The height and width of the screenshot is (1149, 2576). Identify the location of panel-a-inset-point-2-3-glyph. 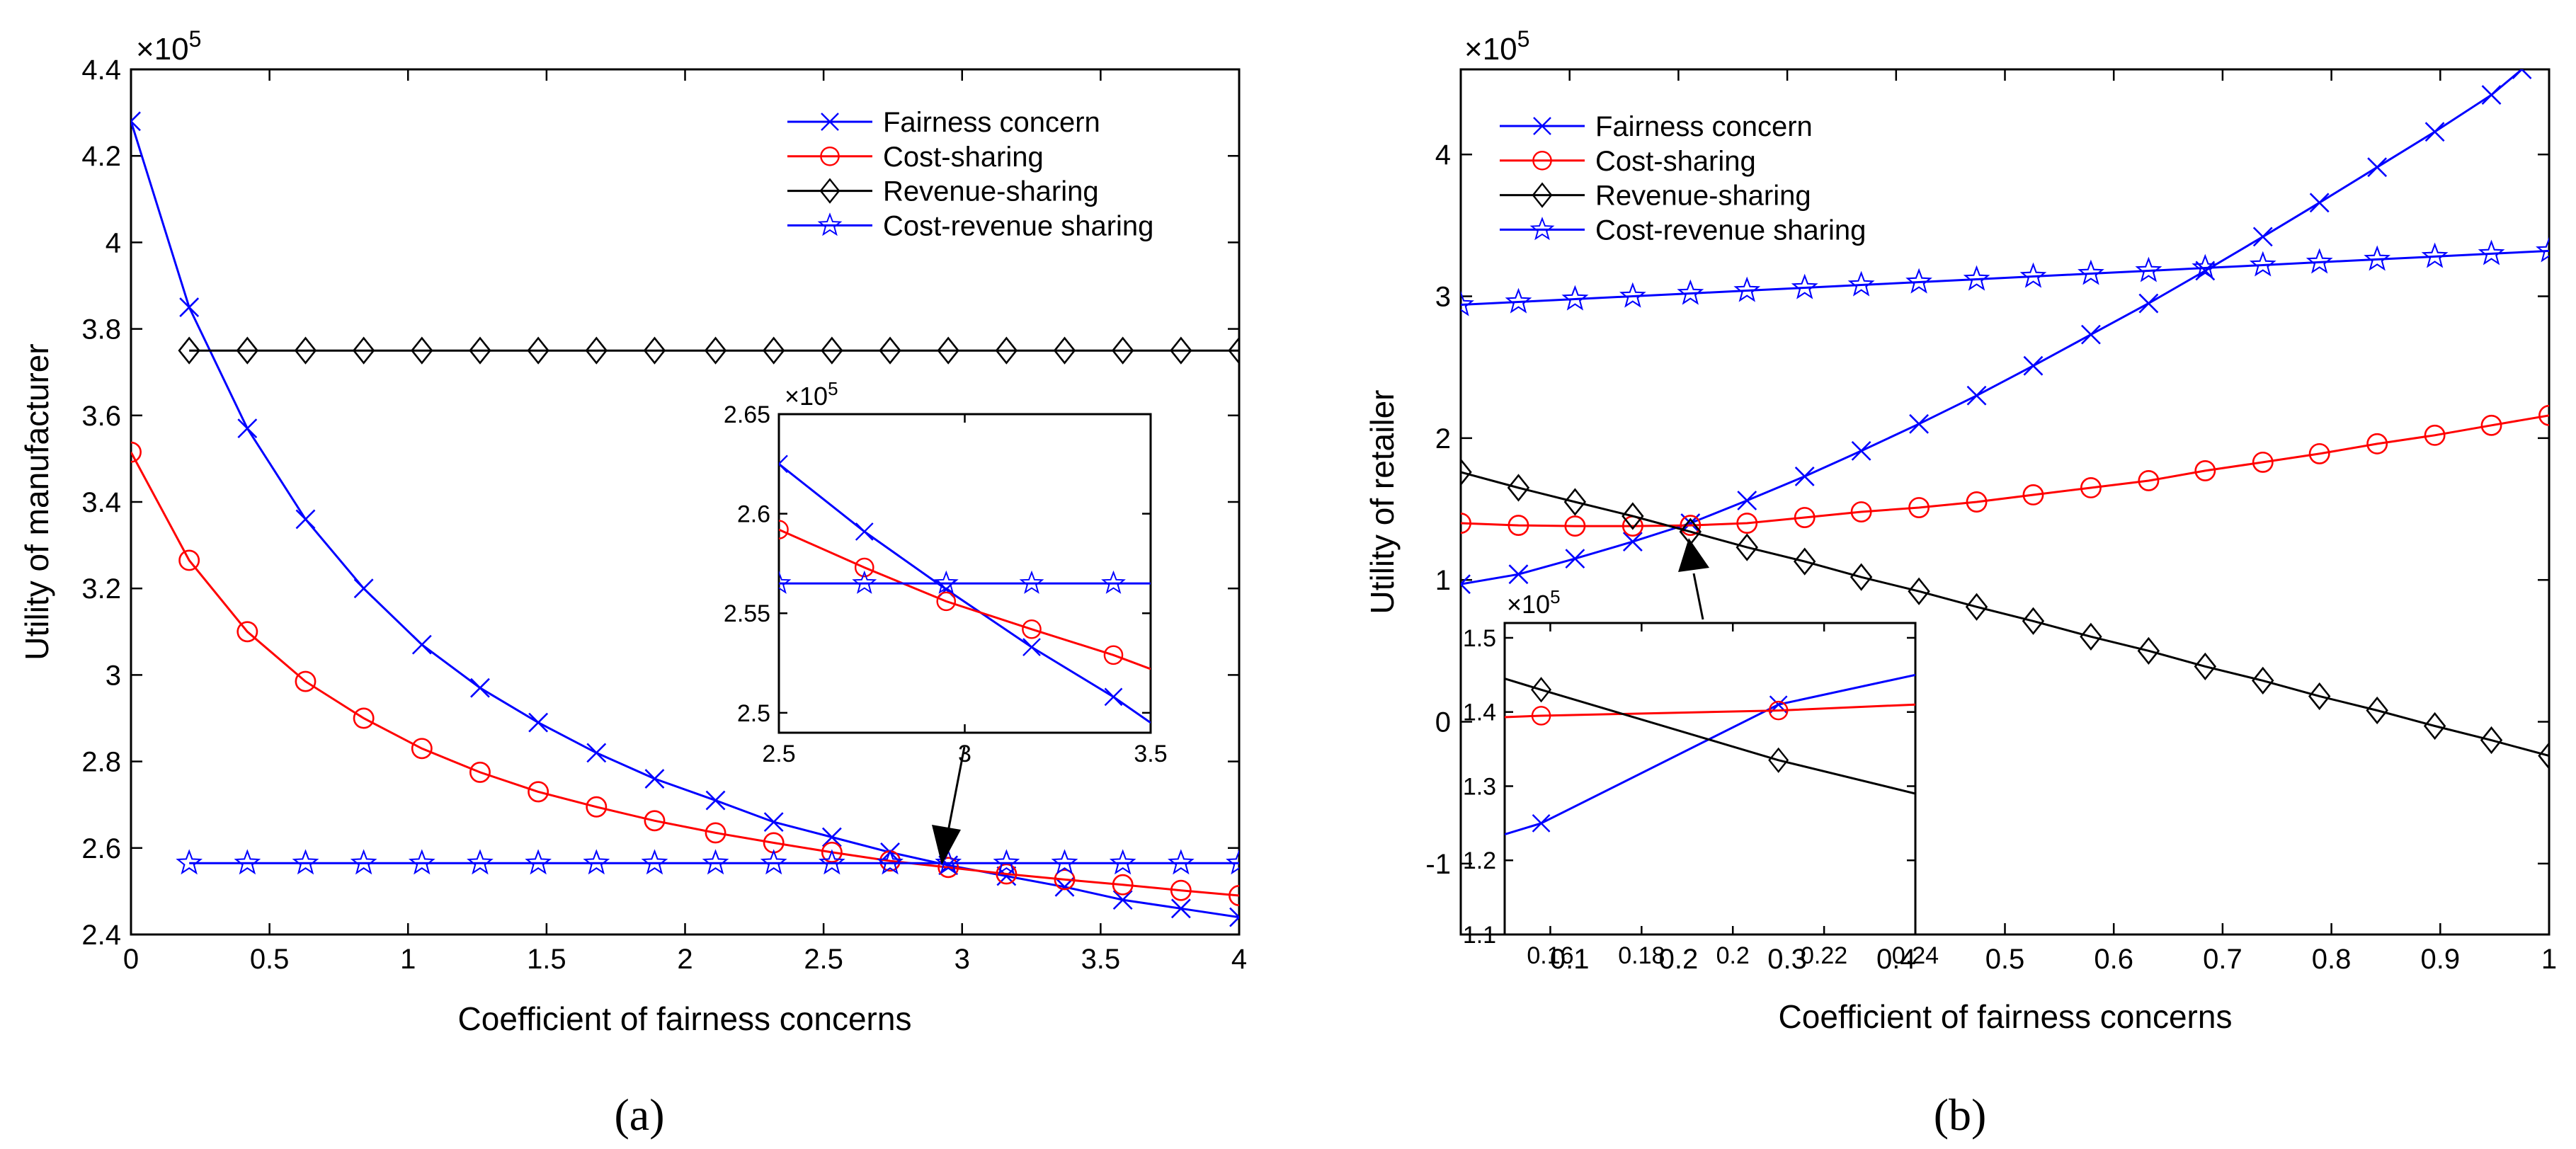
(1031, 582).